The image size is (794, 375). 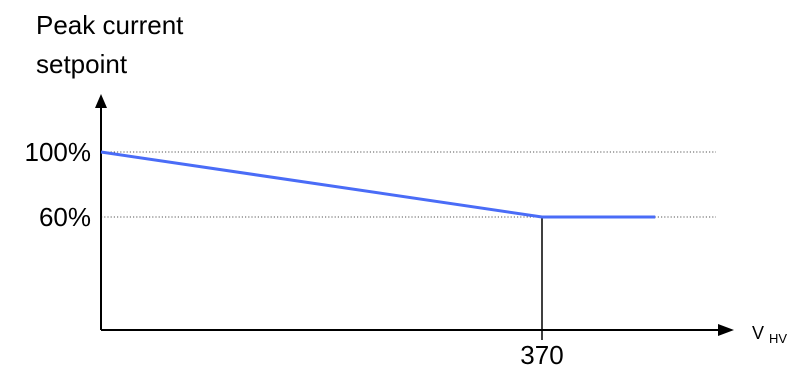 What do you see at coordinates (778, 338) in the screenshot?
I see `x-axis-title-subscript: HV` at bounding box center [778, 338].